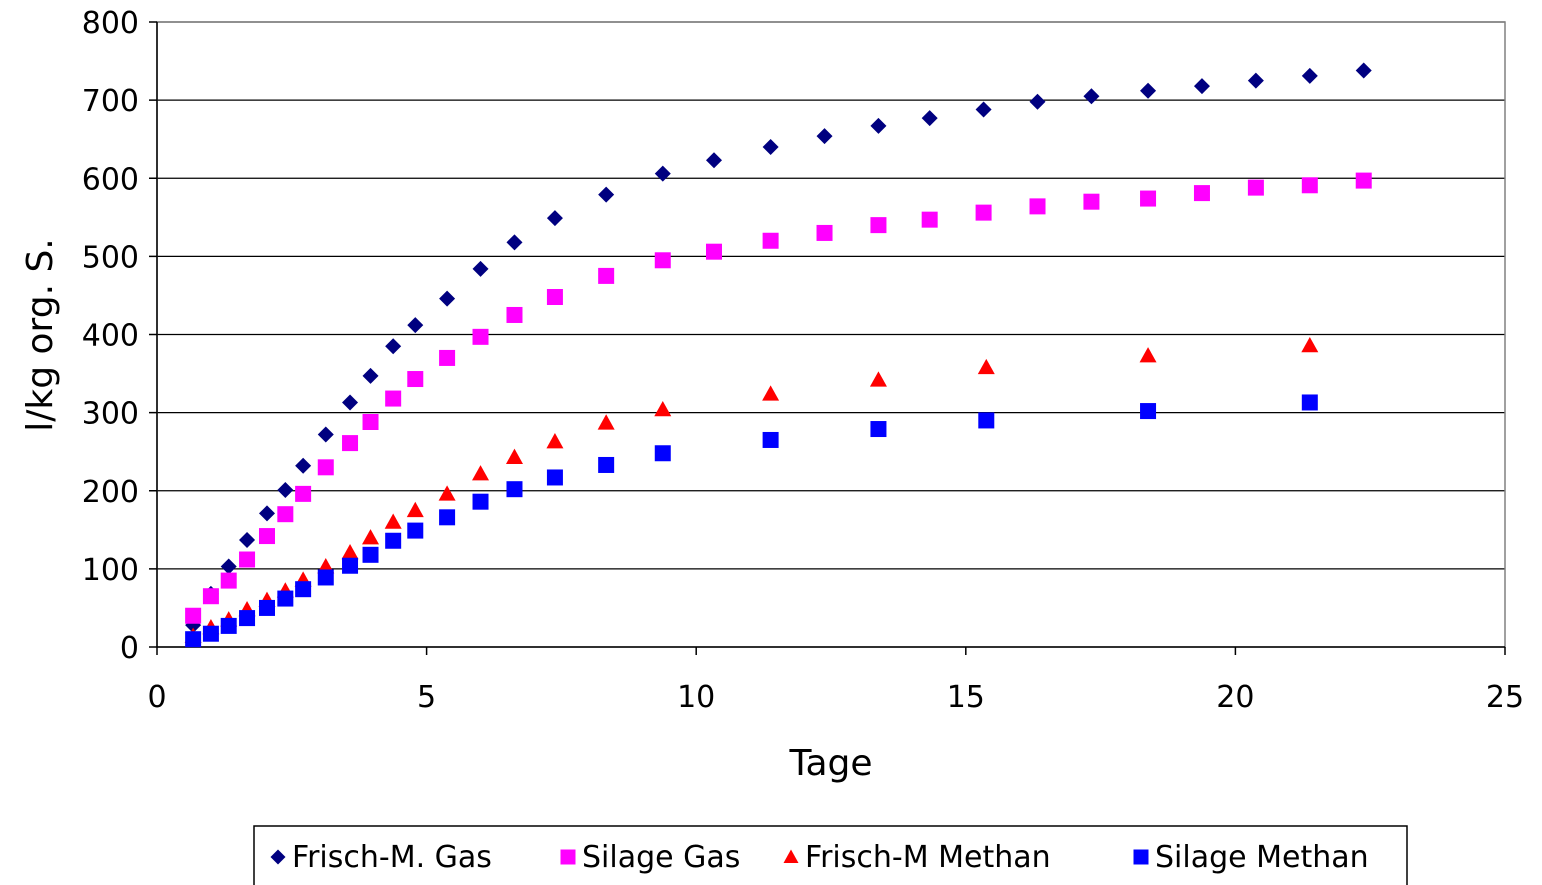  I want to click on y-tick-label: 0, so click(129, 648).